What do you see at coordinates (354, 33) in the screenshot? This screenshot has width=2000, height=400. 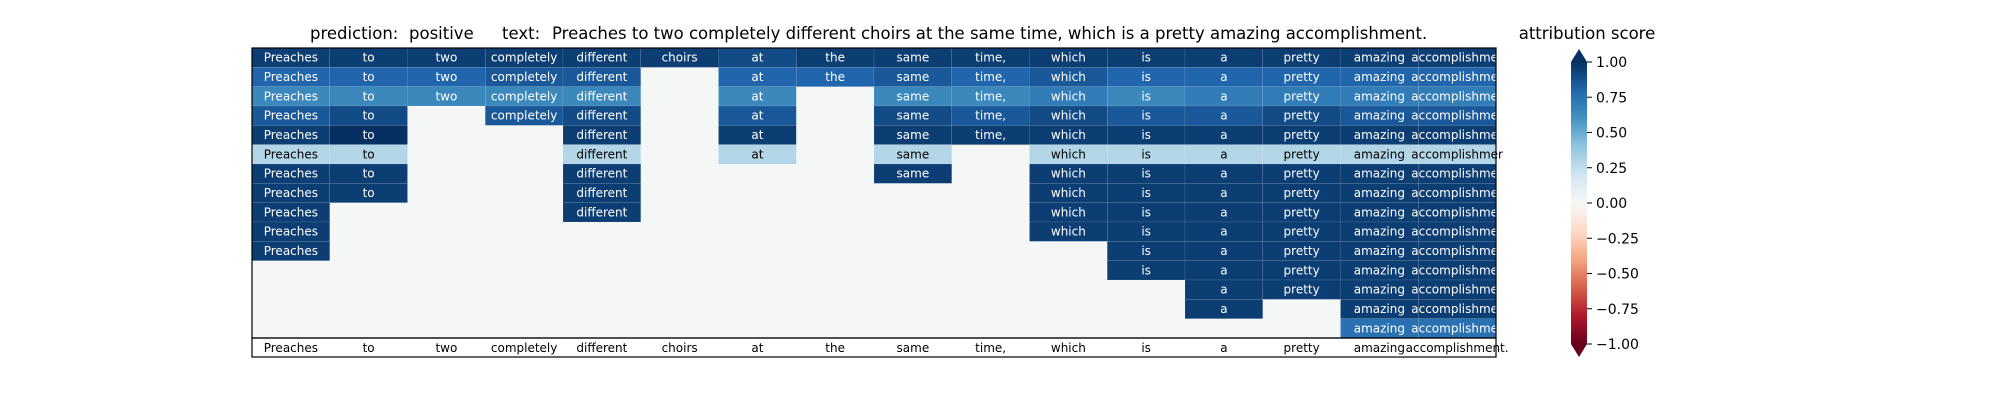 I see `prediction-label: prediction:` at bounding box center [354, 33].